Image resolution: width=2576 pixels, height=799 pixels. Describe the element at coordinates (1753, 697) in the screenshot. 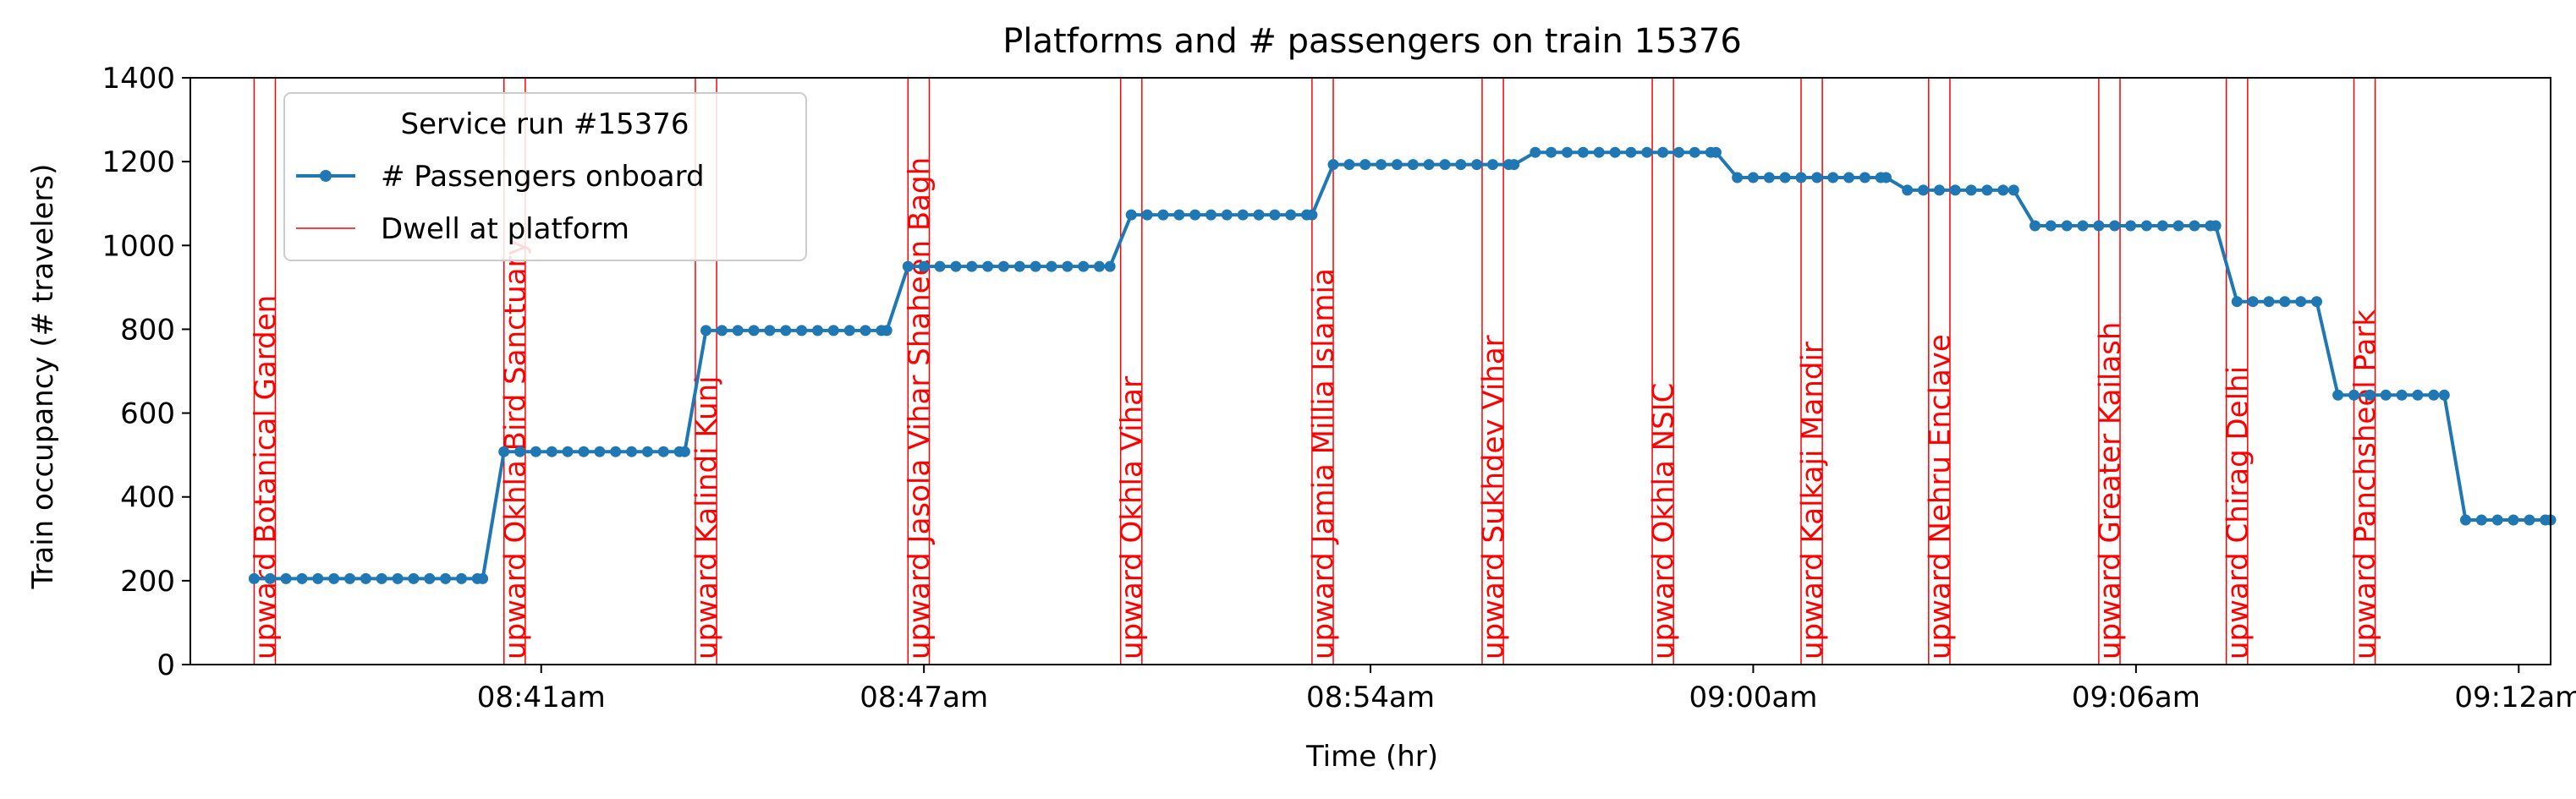

I see `x-tick-label: 09:00am` at that location.